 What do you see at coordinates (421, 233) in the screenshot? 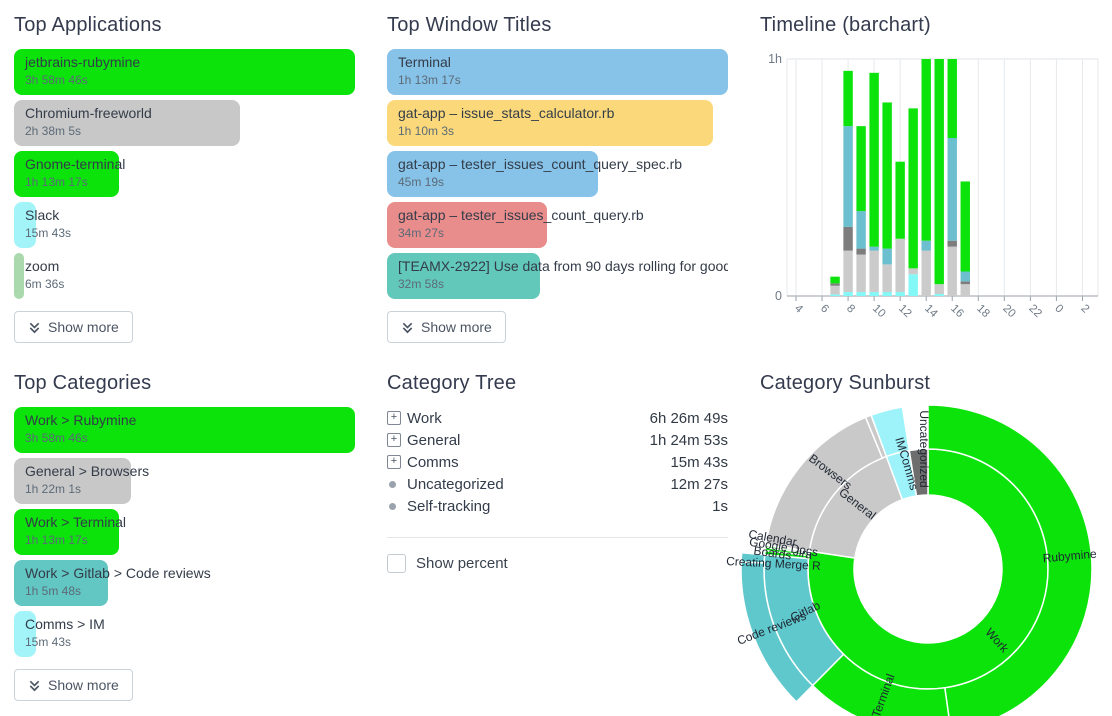
I see `bar-duration: 34m 27s` at bounding box center [421, 233].